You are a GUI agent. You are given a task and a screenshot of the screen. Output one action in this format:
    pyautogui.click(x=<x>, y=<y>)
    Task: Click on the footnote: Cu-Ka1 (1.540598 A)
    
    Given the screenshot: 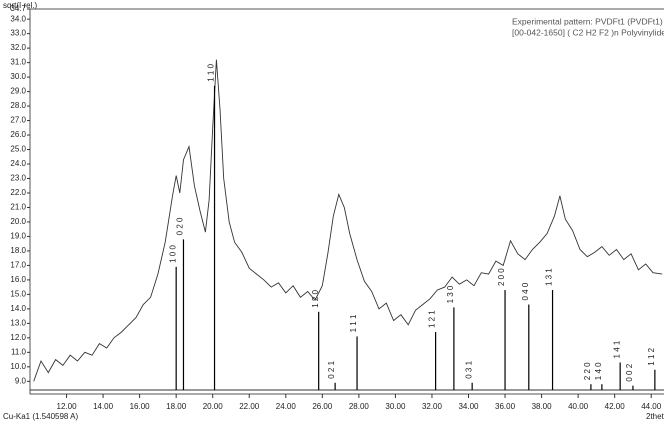 What is the action you would take?
    pyautogui.click(x=40, y=416)
    